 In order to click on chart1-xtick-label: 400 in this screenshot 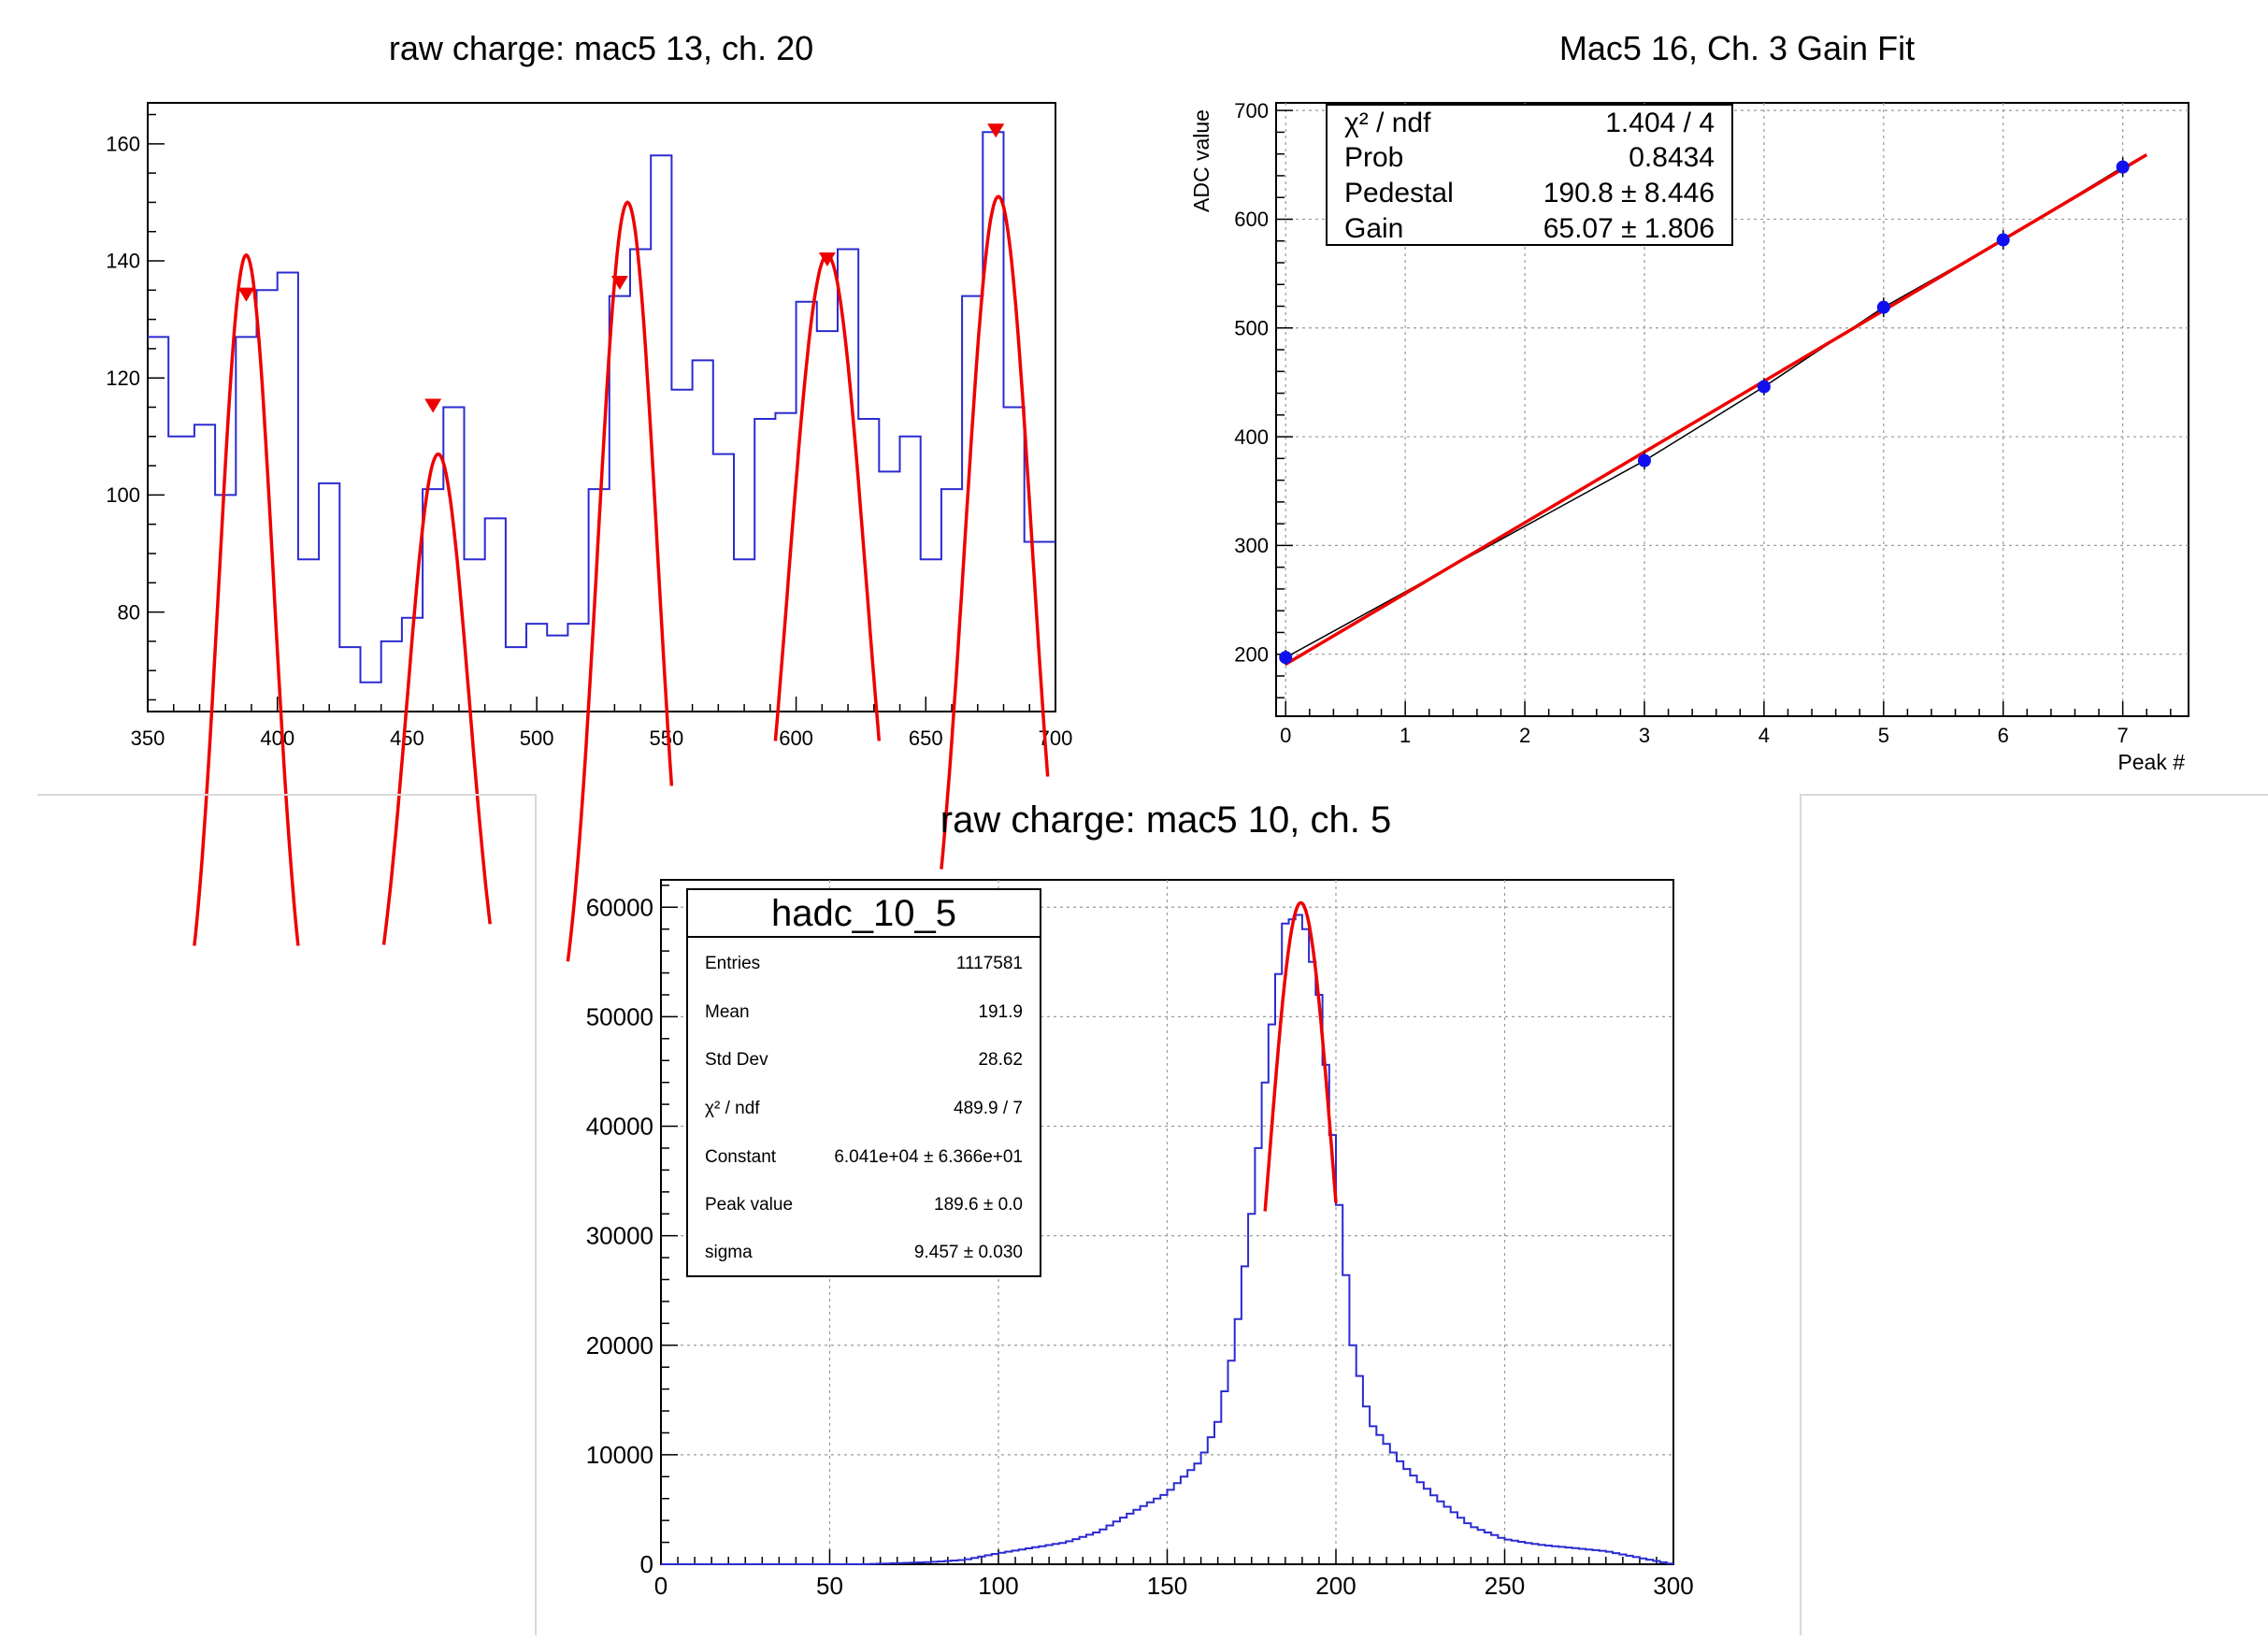, I will do `click(277, 738)`.